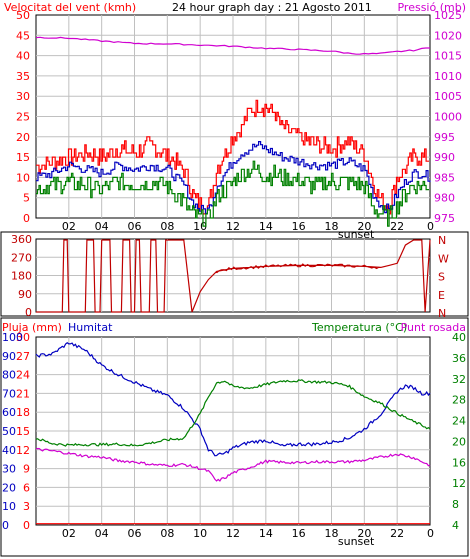 Image resolution: width=470 pixels, height=559 pixels. What do you see at coordinates (90, 327) in the screenshot?
I see `humidity-label: Humitat` at bounding box center [90, 327].